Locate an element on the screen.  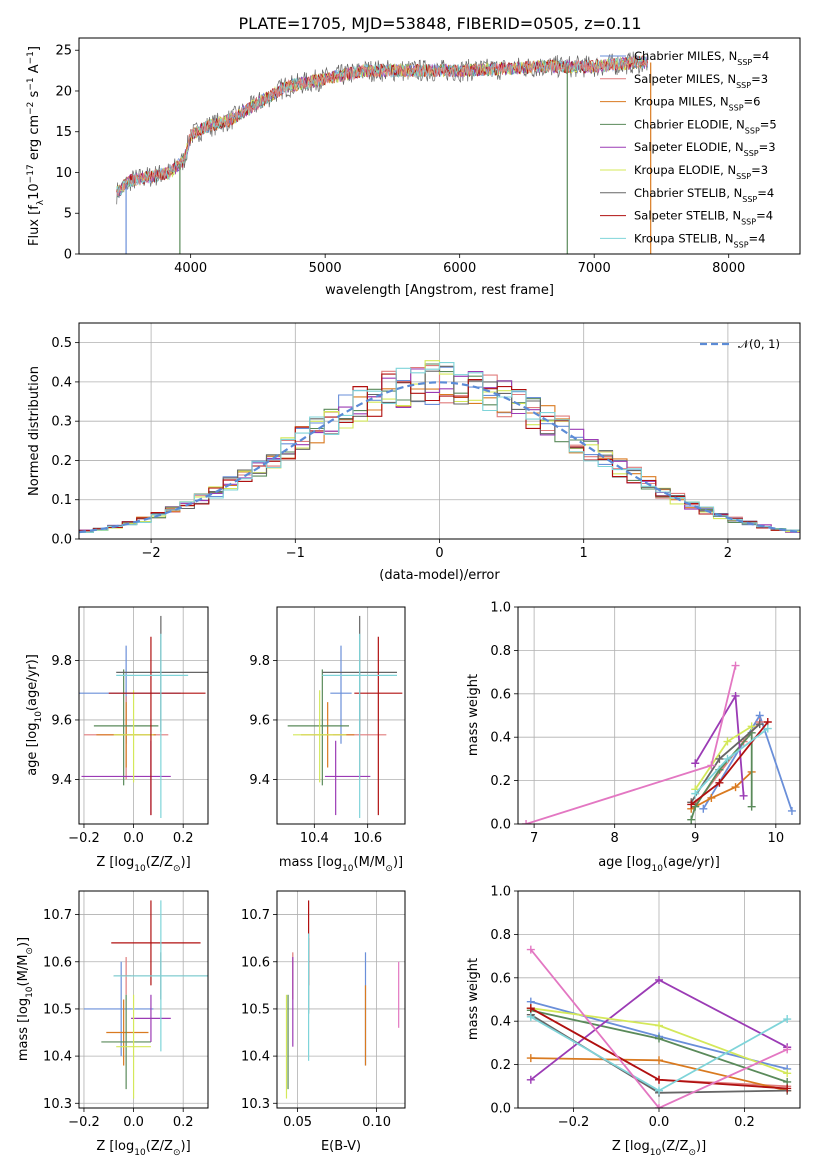
age-vs-z-ylabel-part: (age/yr)] is located at coordinates (32, 682).